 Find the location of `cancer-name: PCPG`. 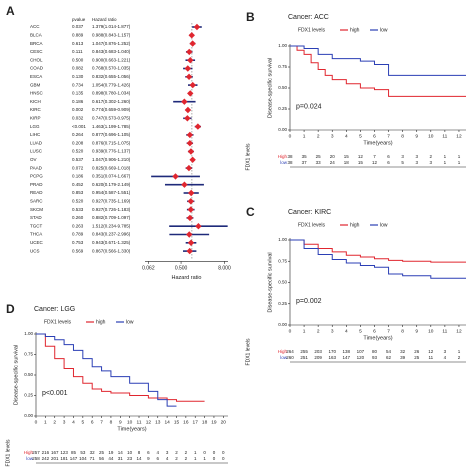

cancer-name: PCPG is located at coordinates (36, 176).